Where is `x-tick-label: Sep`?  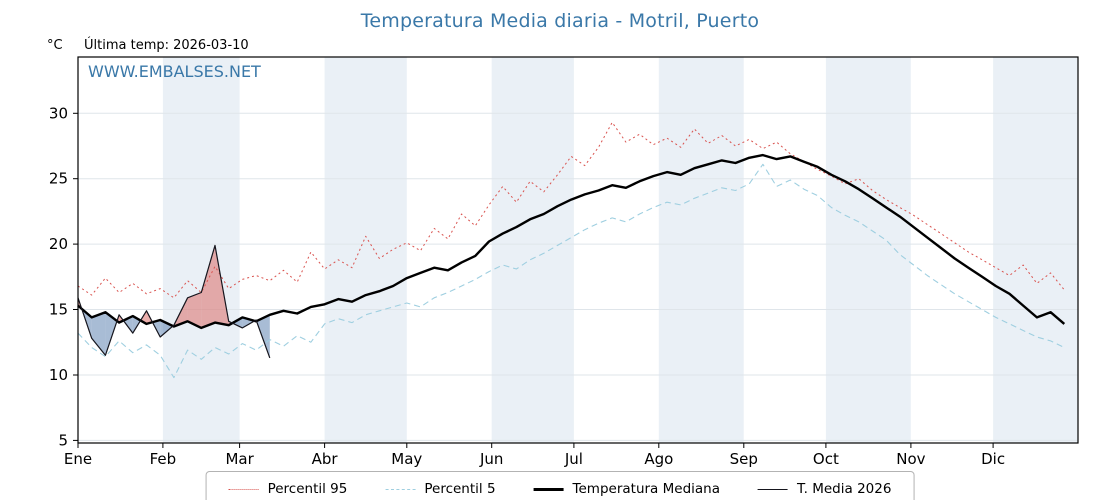 x-tick-label: Sep is located at coordinates (744, 459).